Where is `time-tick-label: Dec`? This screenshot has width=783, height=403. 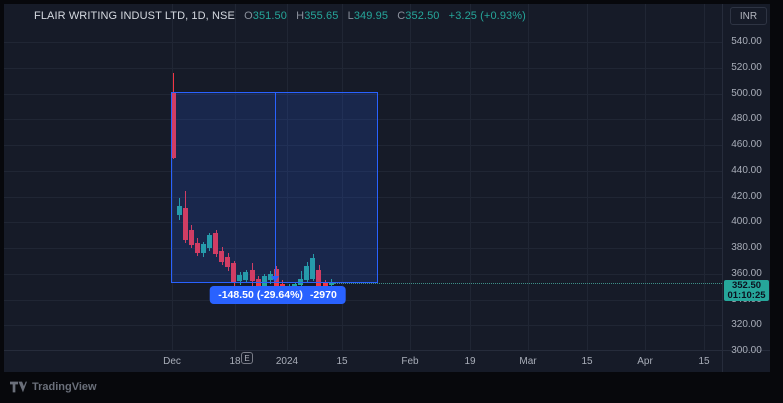 time-tick-label: Dec is located at coordinates (172, 361).